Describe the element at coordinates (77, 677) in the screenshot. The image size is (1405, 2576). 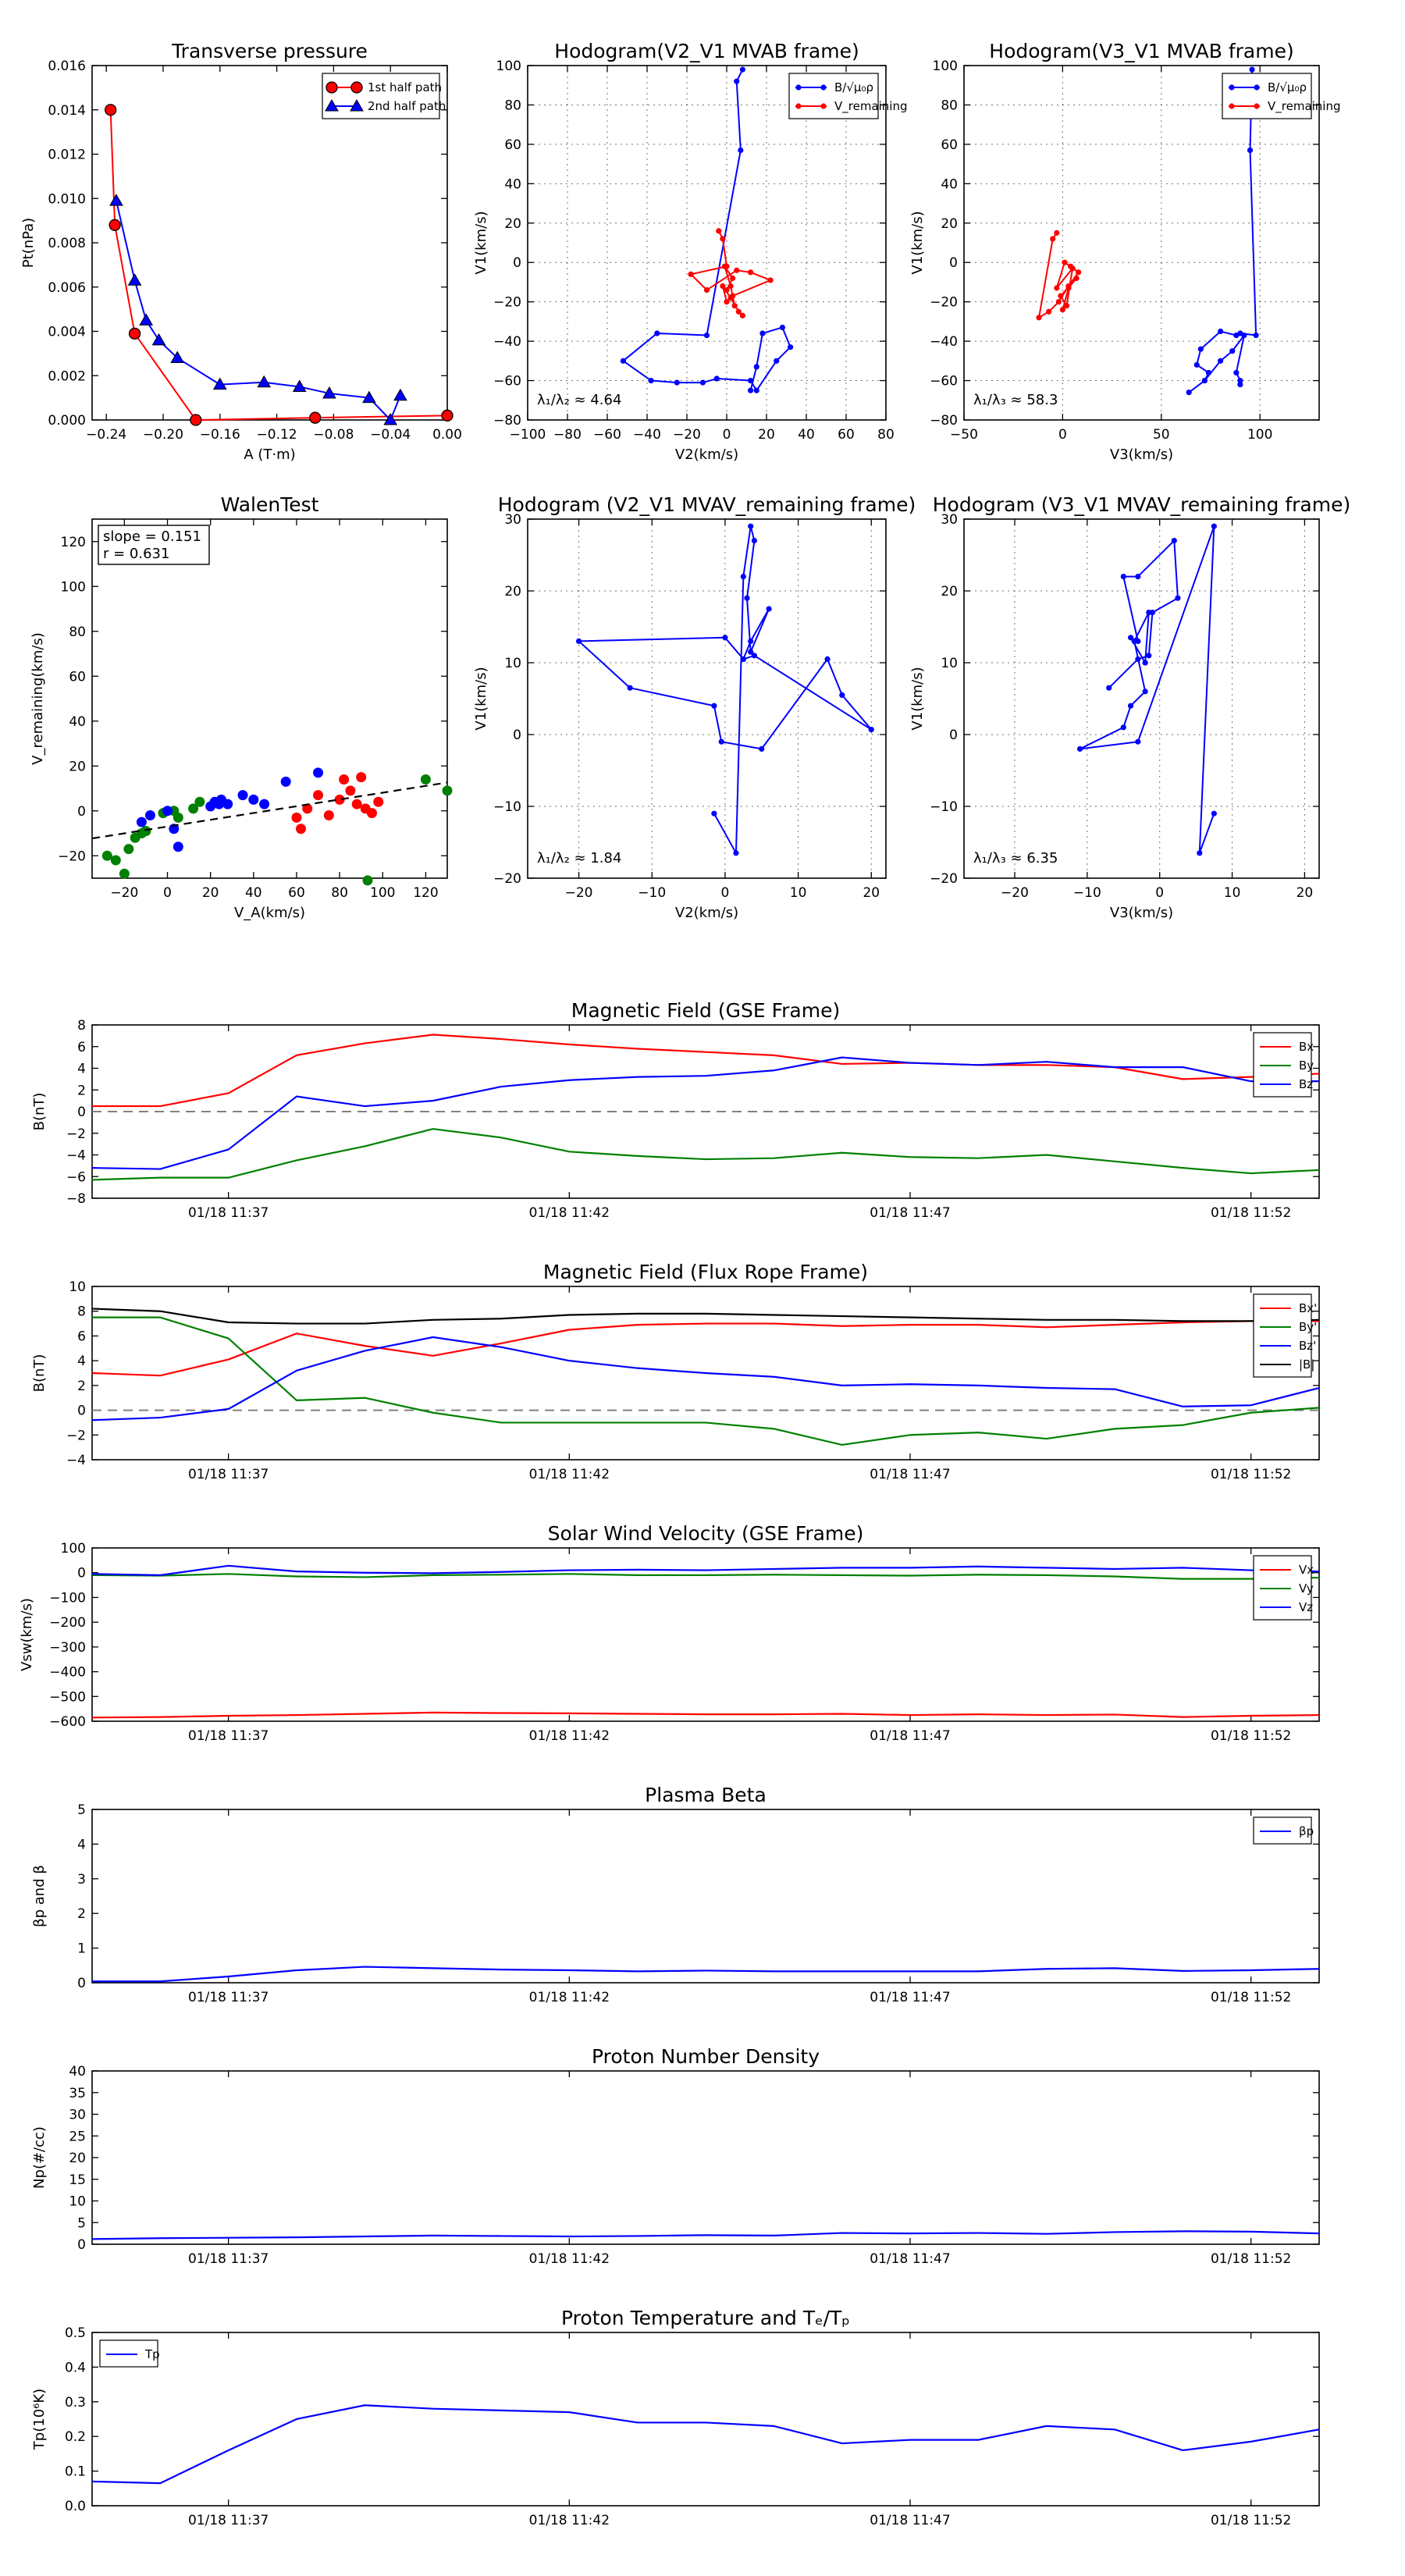
I see `y-tick-label: 60` at that location.